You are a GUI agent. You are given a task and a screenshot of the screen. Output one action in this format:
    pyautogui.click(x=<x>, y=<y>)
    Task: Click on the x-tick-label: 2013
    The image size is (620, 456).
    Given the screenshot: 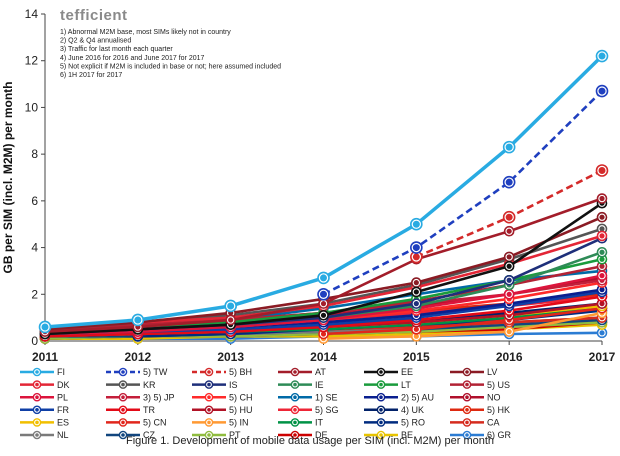 What is the action you would take?
    pyautogui.click(x=230, y=357)
    